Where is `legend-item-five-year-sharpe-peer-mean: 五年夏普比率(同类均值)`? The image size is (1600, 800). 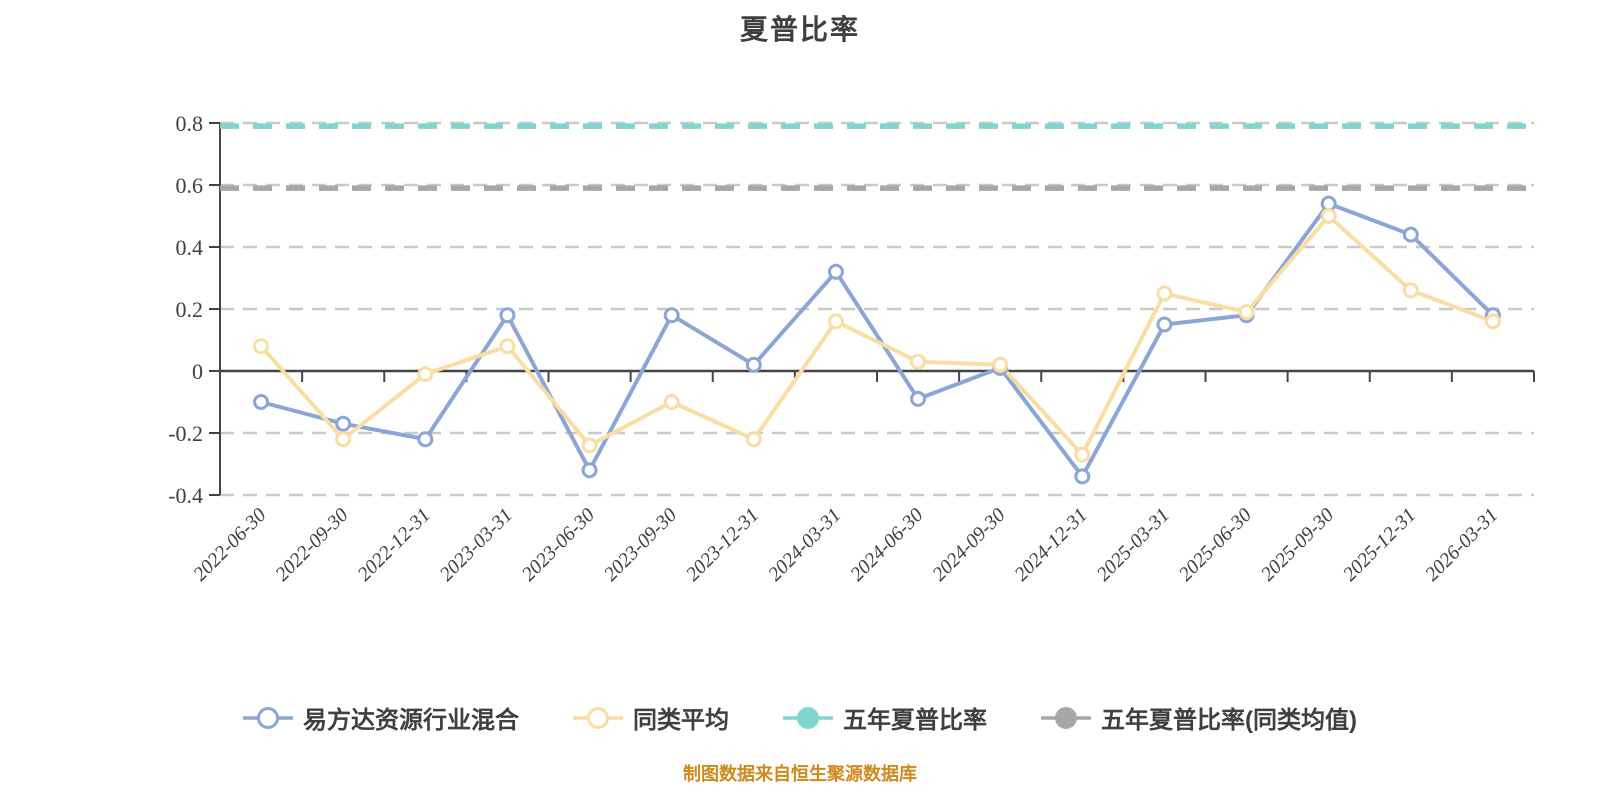 legend-item-five-year-sharpe-peer-mean: 五年夏普比率(同类均值) is located at coordinates (1199, 717).